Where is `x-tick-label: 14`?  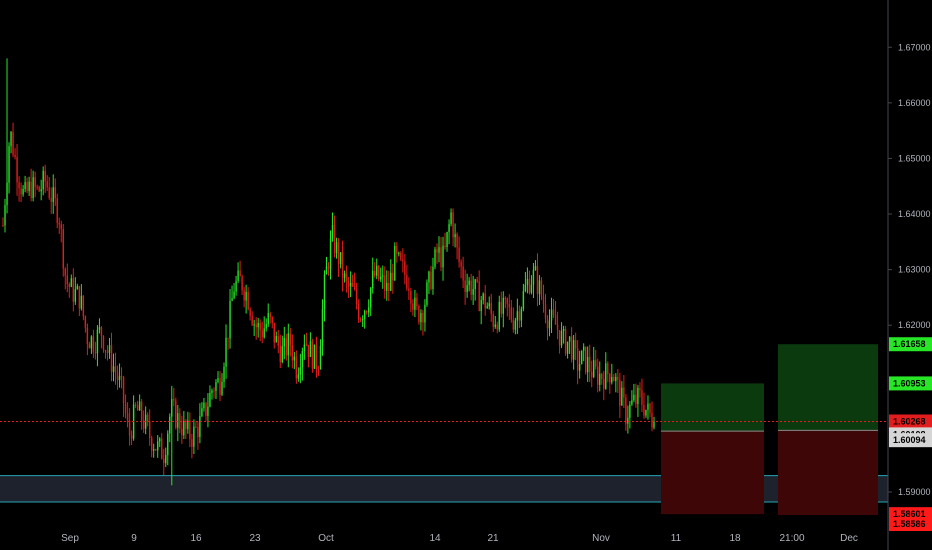 x-tick-label: 14 is located at coordinates (435, 538).